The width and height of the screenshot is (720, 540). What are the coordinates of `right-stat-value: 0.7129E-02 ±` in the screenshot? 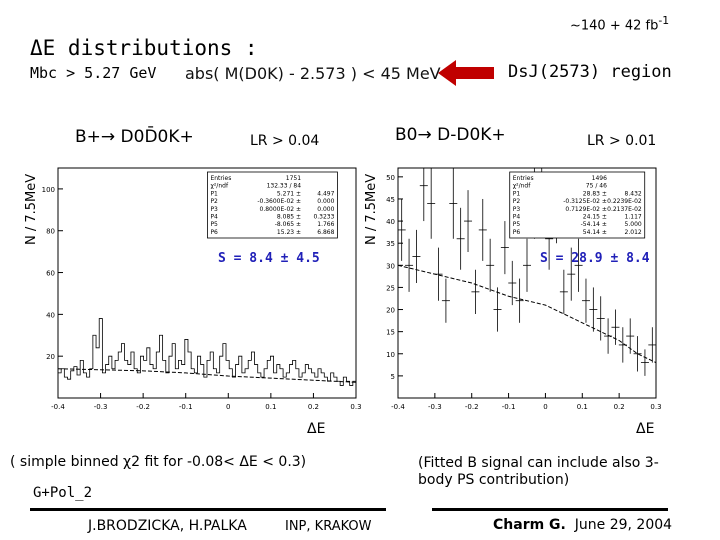 It's located at (586, 209).